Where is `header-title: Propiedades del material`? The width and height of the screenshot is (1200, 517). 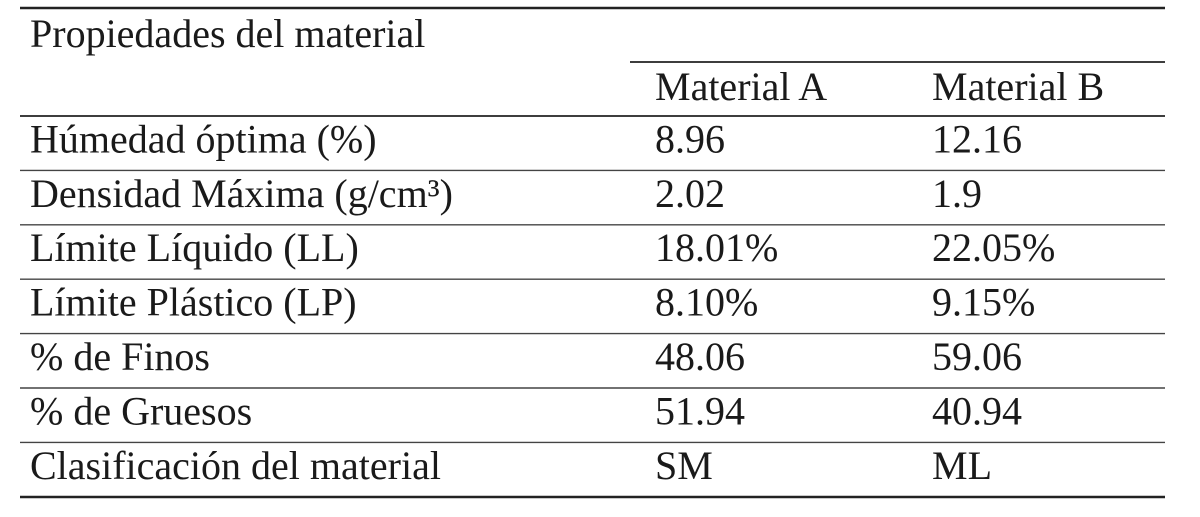 header-title: Propiedades del material is located at coordinates (227, 33).